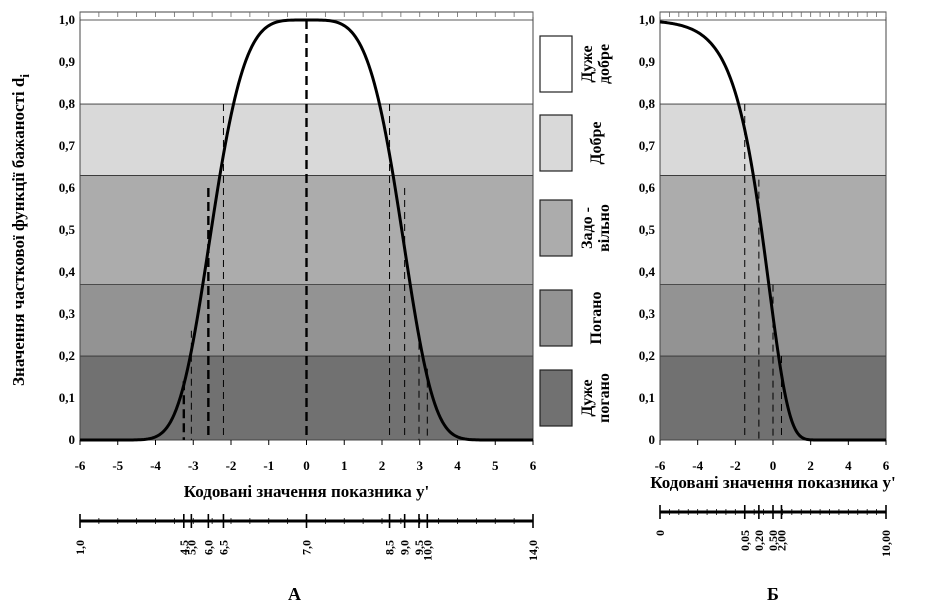 The height and width of the screenshot is (610, 942). I want to click on legend-swatch-very_bad, so click(556, 398).